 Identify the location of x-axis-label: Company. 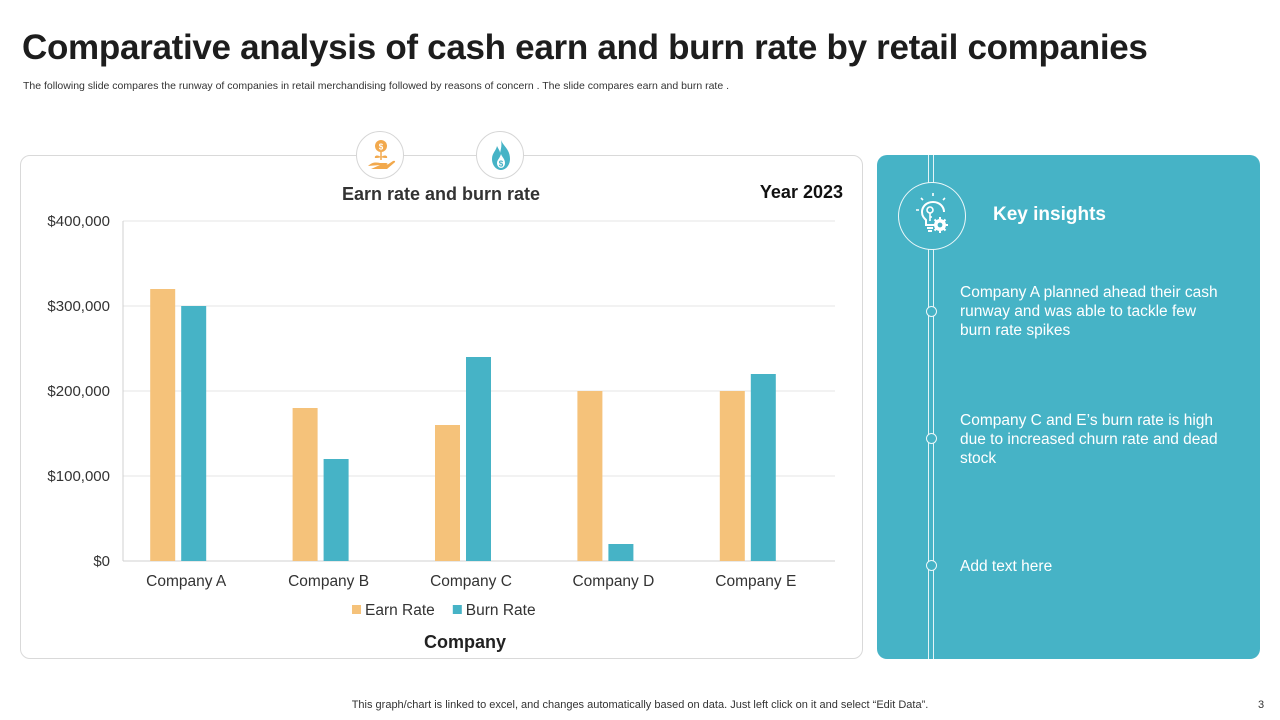
(465, 642).